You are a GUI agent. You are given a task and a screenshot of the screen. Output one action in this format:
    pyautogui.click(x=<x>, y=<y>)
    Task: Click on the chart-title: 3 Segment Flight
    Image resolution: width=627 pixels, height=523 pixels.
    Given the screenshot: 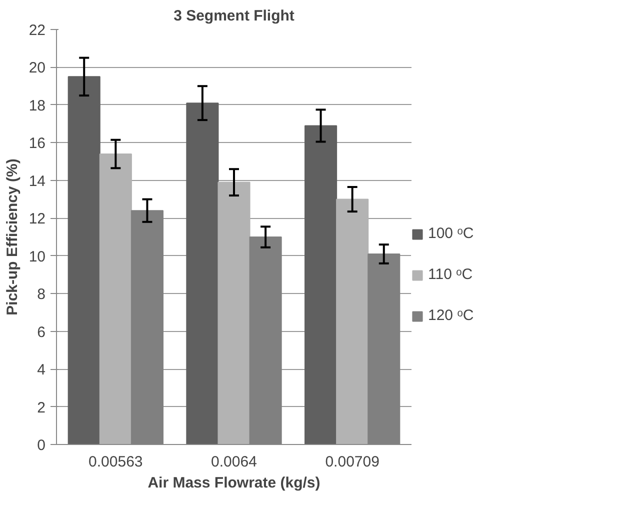 What is the action you would take?
    pyautogui.click(x=234, y=16)
    